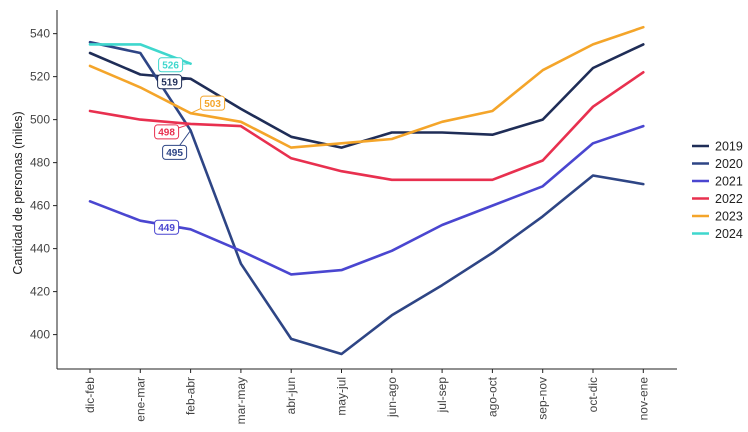 Image resolution: width=748 pixels, height=432 pixels. I want to click on data-label-2024: 526, so click(170, 65).